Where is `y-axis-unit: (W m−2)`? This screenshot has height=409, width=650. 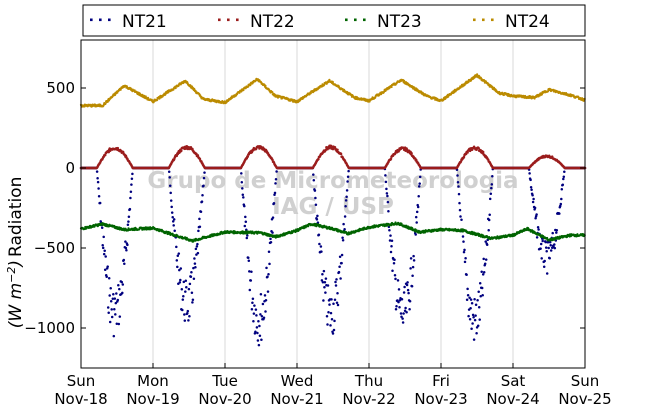
y-axis-unit: (W m−2) is located at coordinates (16, 294).